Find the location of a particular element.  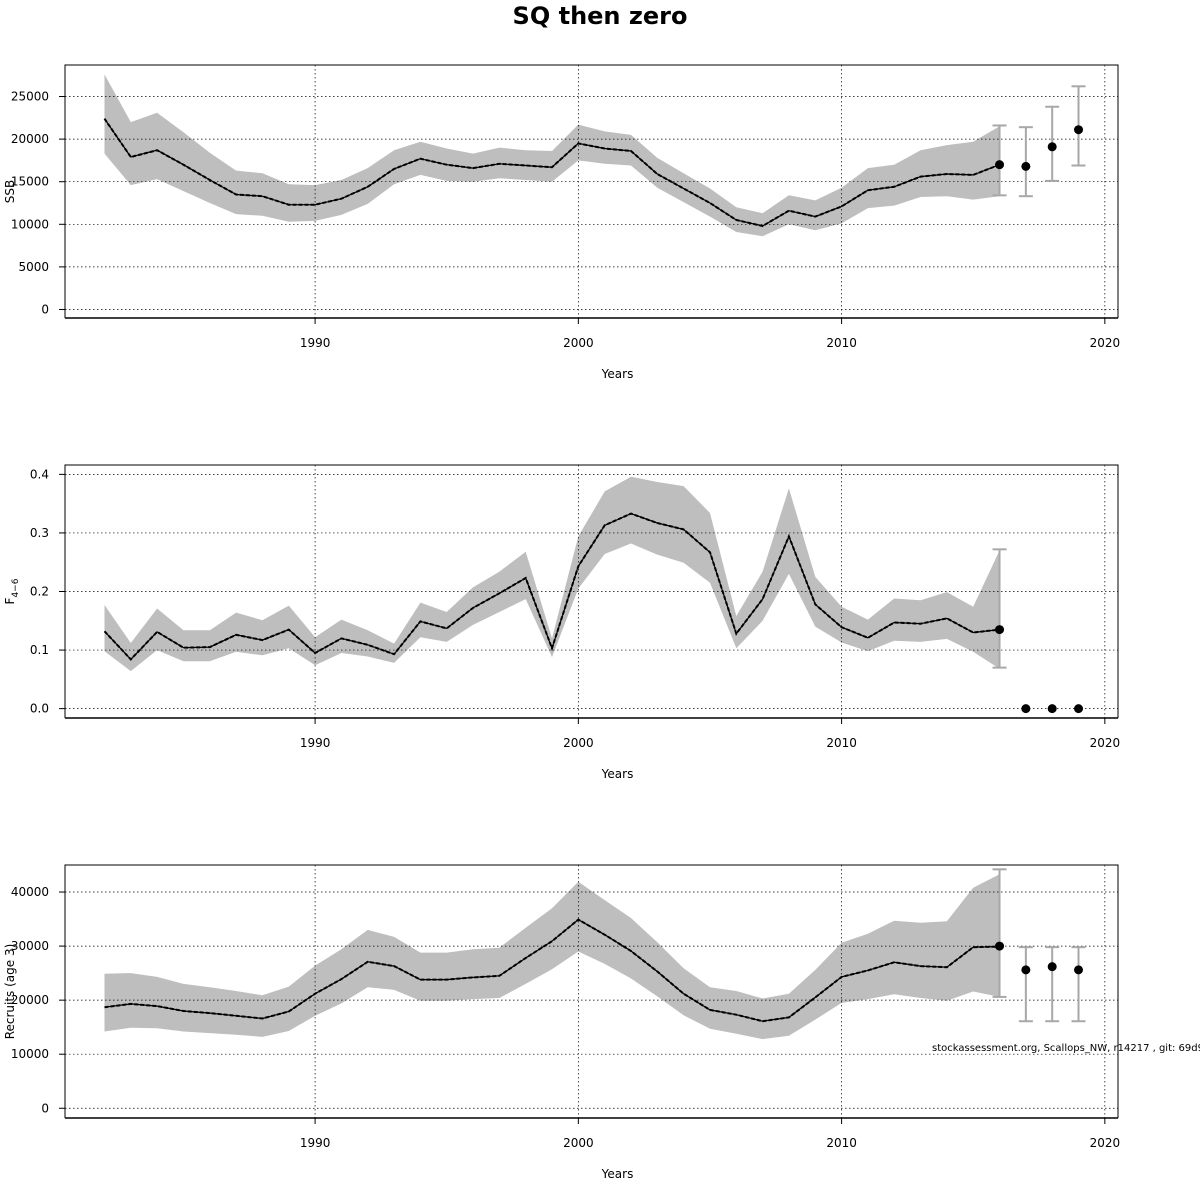

y-tick-label: 25000 is located at coordinates (30, 97).